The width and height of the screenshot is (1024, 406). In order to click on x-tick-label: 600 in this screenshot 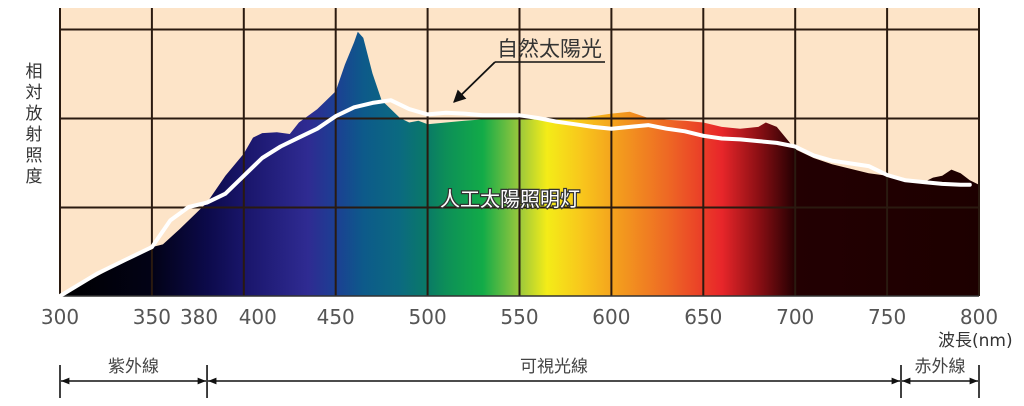, I will do `click(611, 317)`.